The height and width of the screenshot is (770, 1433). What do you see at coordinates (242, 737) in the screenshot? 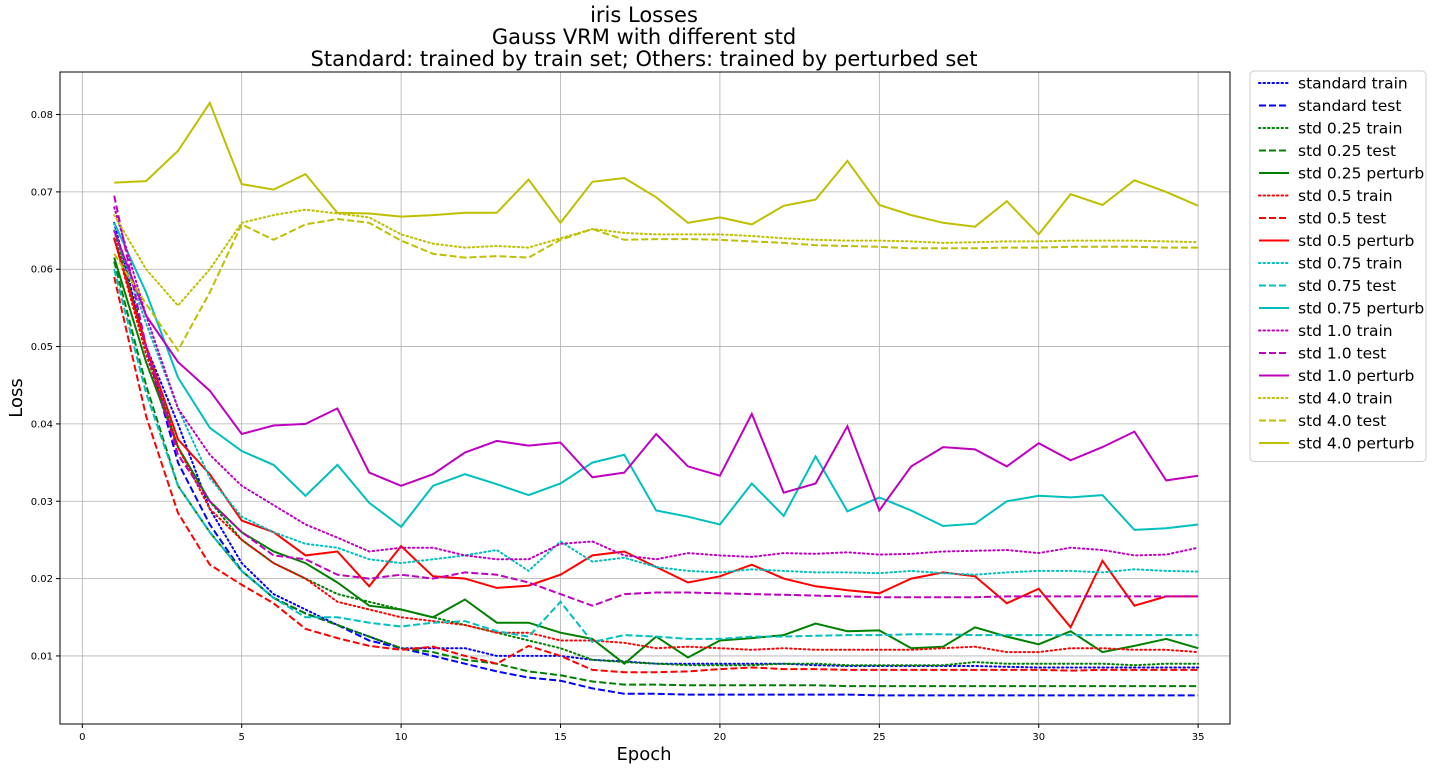
I see `x-tick-label: 5` at bounding box center [242, 737].